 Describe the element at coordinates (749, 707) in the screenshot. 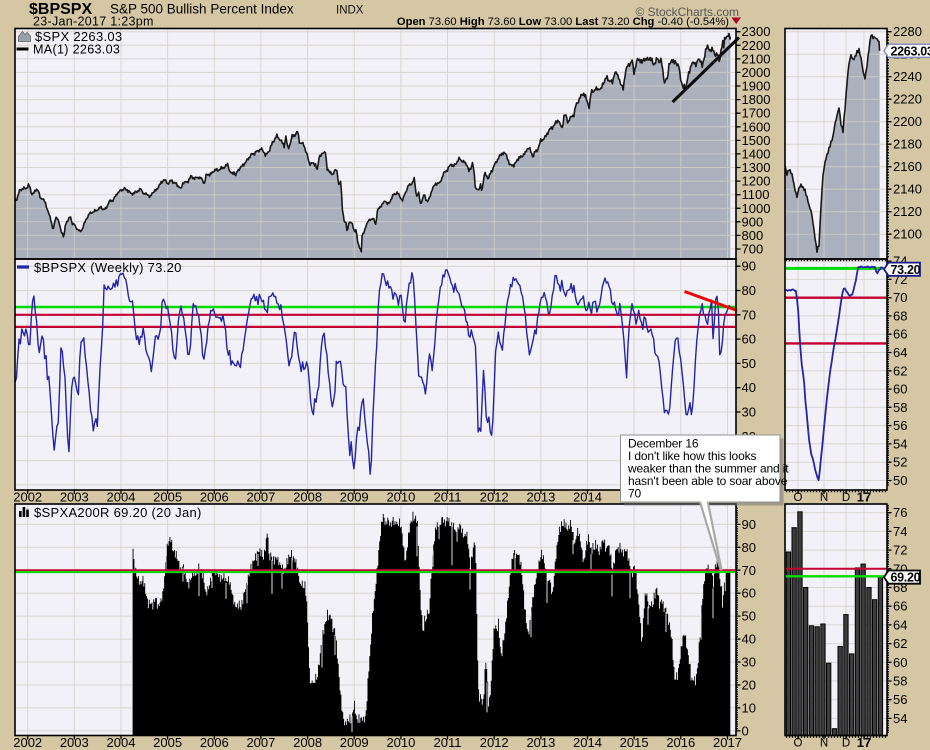

I see `svg-text: 10` at that location.